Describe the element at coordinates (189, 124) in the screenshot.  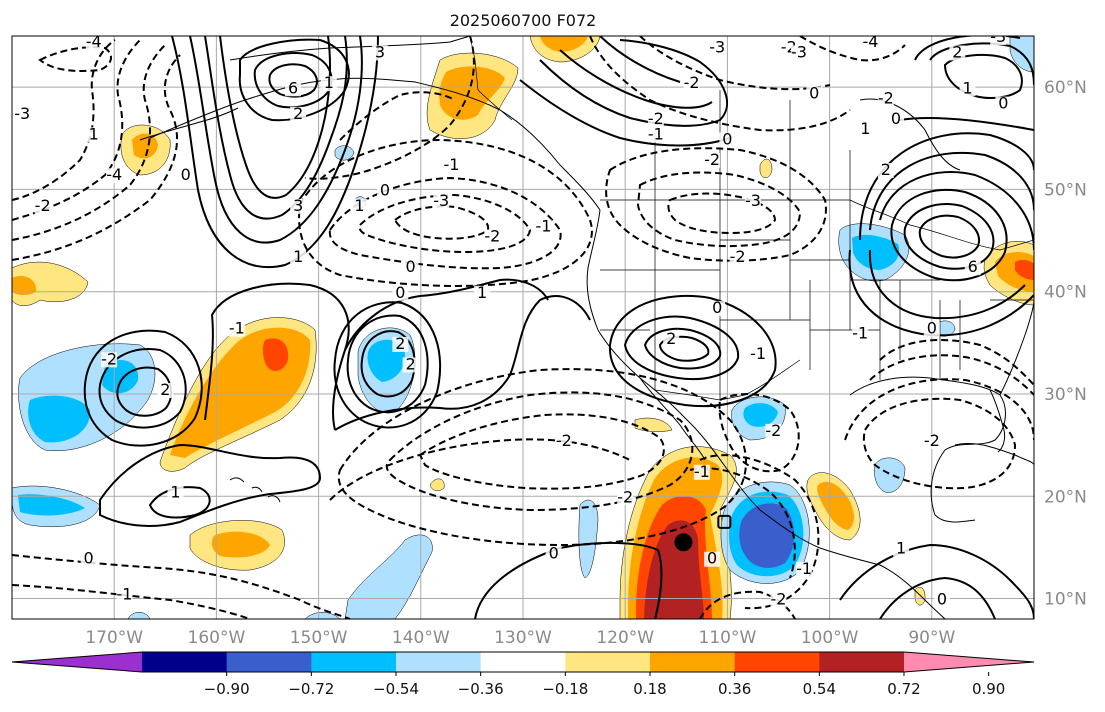
I see `aleutian-chain` at that location.